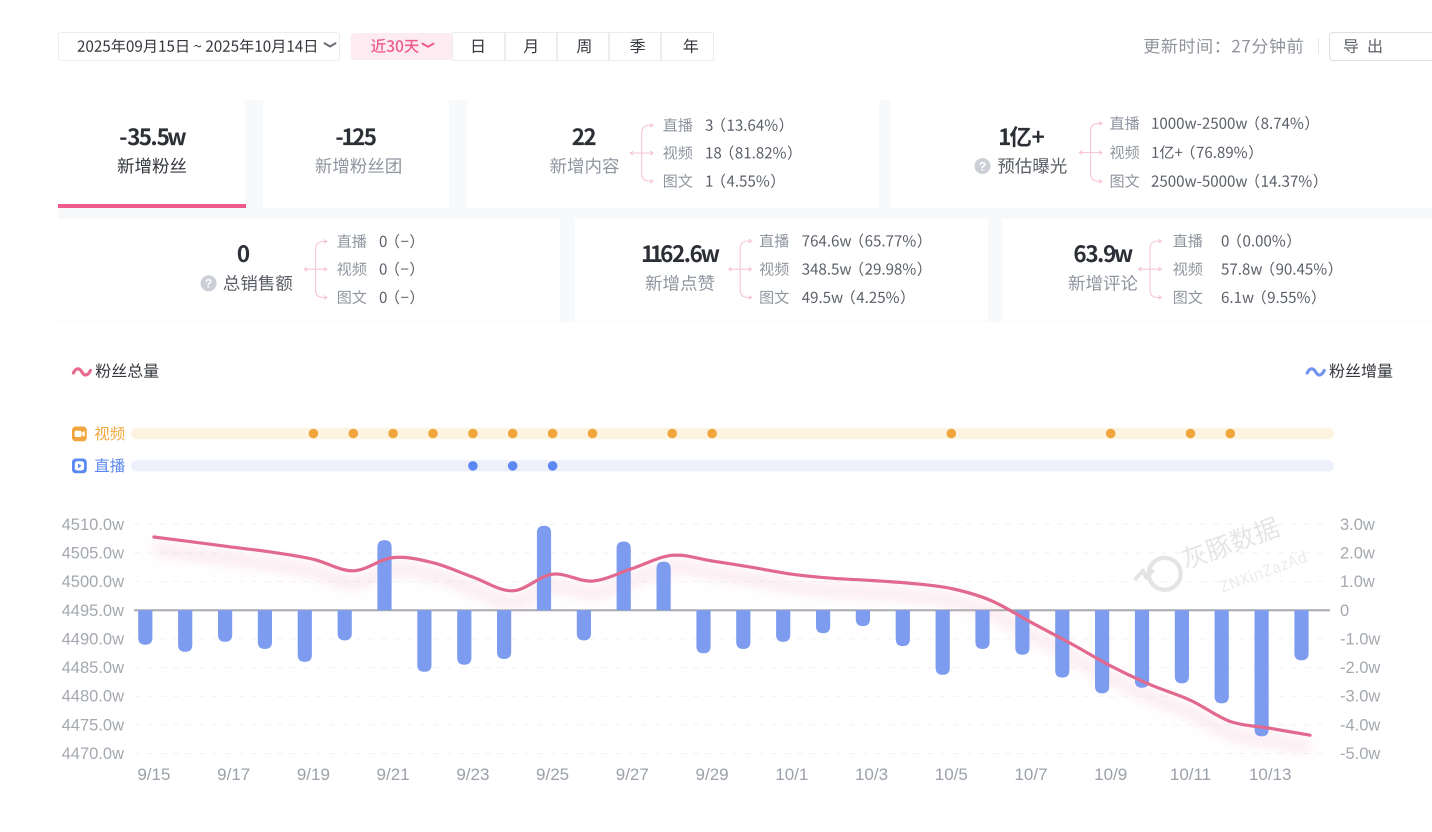 This screenshot has height=832, width=1432. What do you see at coordinates (1360, 668) in the screenshot?
I see `svg-text: -2.0w` at bounding box center [1360, 668].